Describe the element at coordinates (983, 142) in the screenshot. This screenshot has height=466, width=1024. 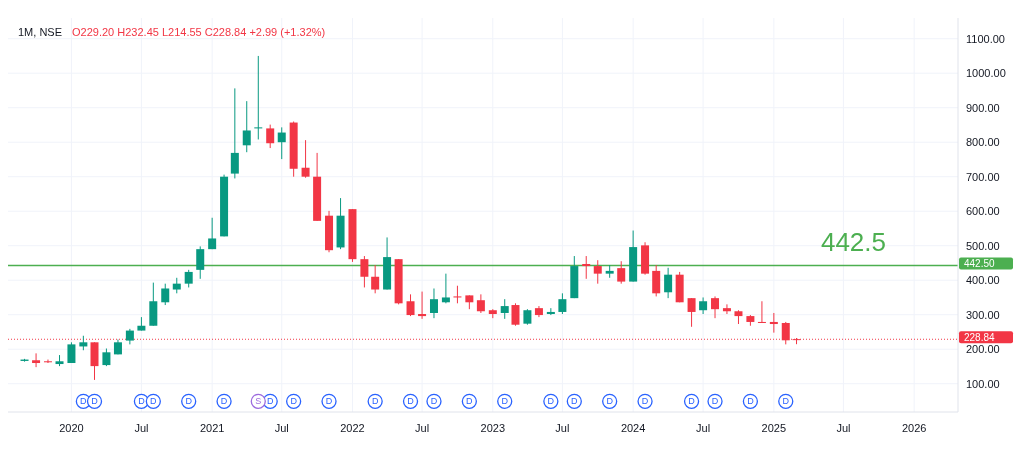
I see `y-tick-label: 800.00` at that location.